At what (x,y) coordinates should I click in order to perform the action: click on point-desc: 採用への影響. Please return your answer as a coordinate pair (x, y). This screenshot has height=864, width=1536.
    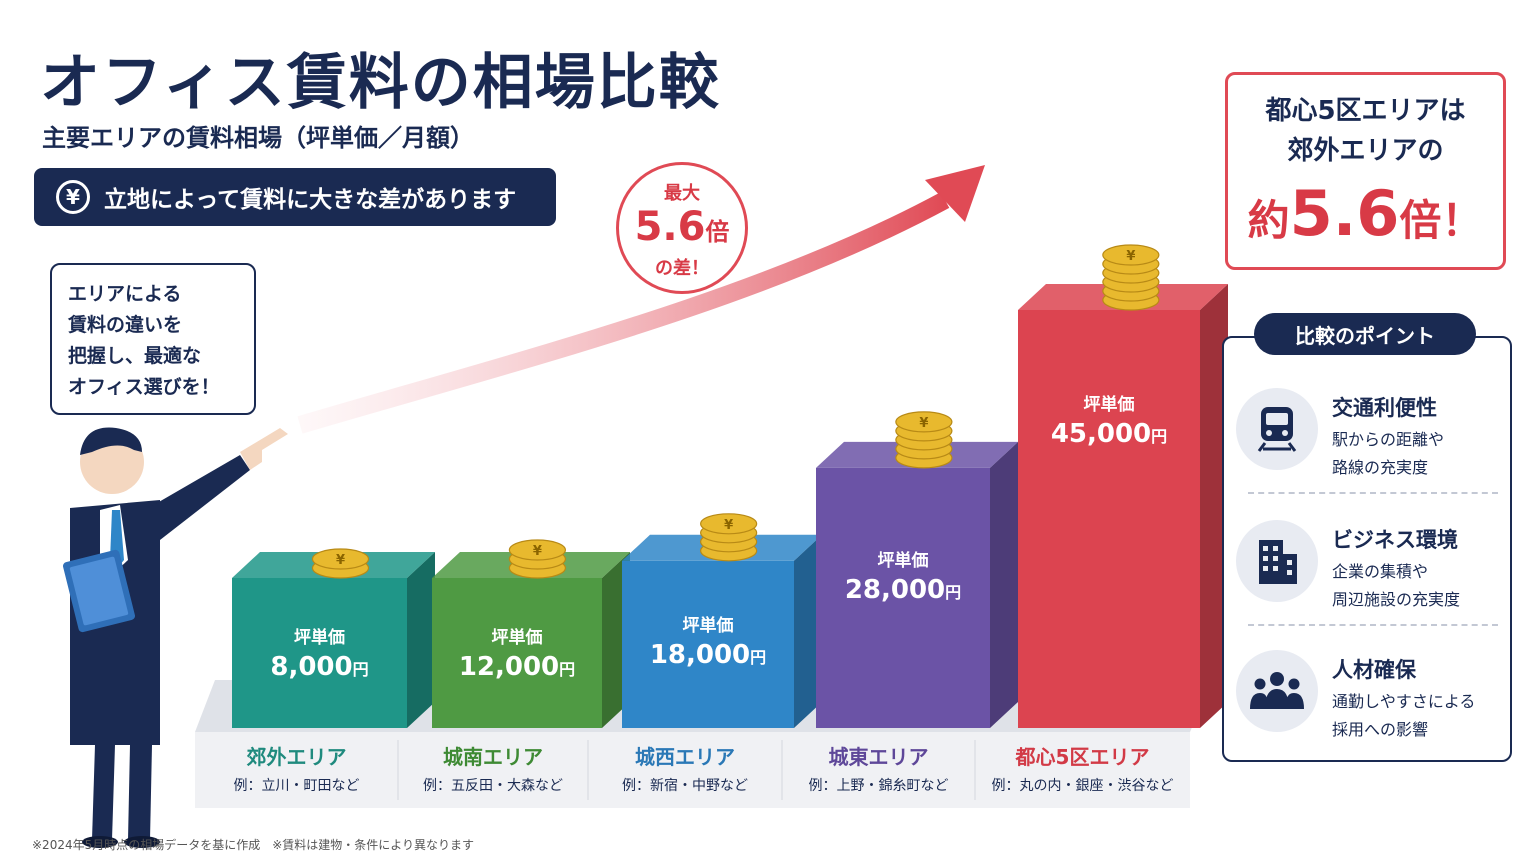
    Looking at the image, I should click on (1380, 729).